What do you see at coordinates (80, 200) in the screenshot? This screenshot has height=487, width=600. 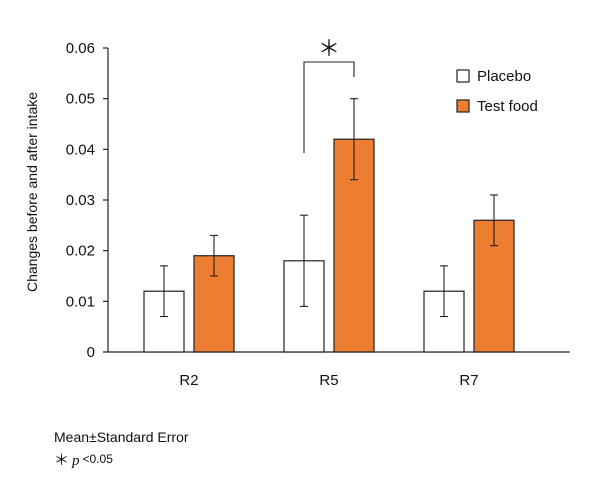 I see `y-tick-label: 0.03` at bounding box center [80, 200].